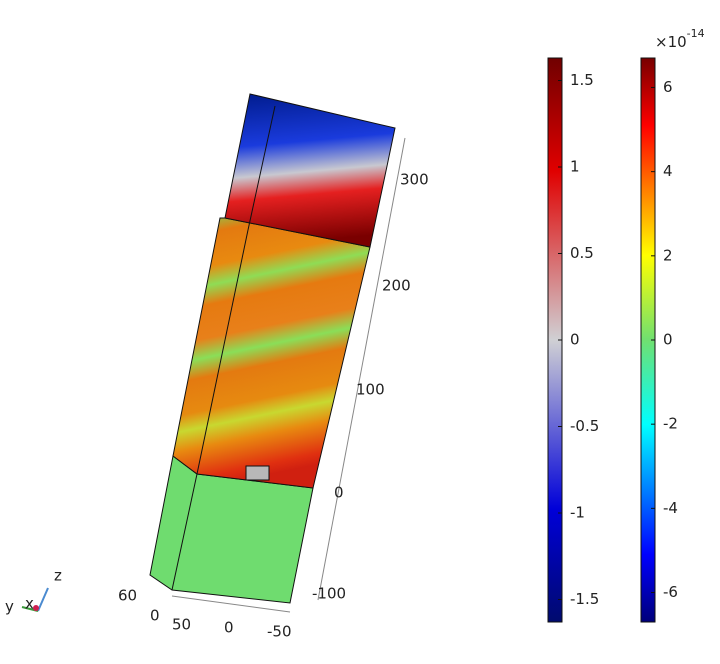 This screenshot has height=664, width=720. I want to click on colorbar-tick-label: -2, so click(670, 424).